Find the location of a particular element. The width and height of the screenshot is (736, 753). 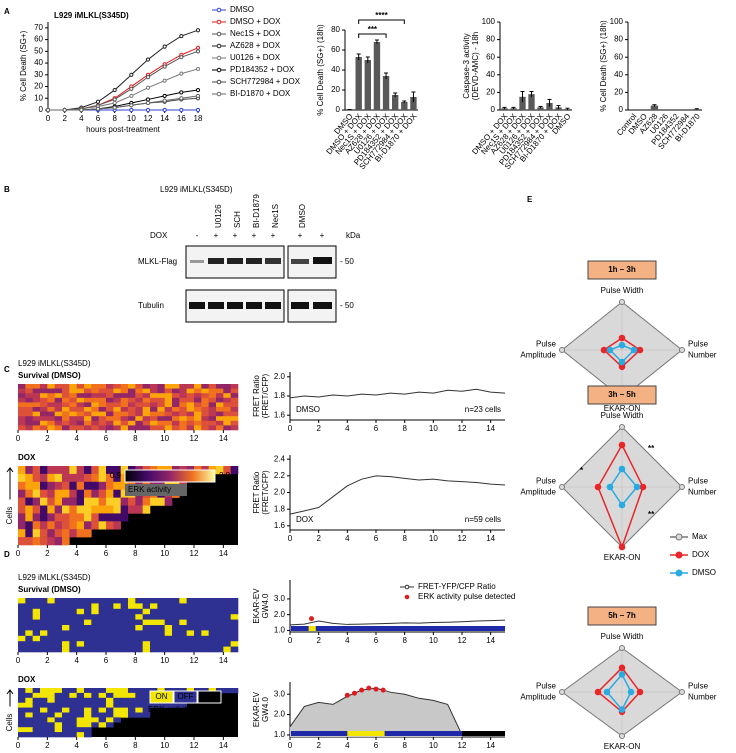

y-axis-label: % Cell Death (SG+) (18h) is located at coordinates (320, 70).